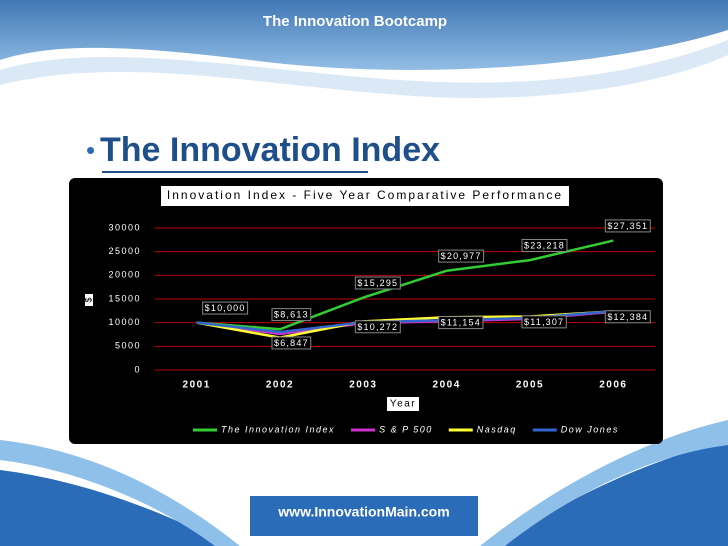 This screenshot has width=728, height=546. Describe the element at coordinates (530, 385) in the screenshot. I see `x-tick-label: 2005` at that location.